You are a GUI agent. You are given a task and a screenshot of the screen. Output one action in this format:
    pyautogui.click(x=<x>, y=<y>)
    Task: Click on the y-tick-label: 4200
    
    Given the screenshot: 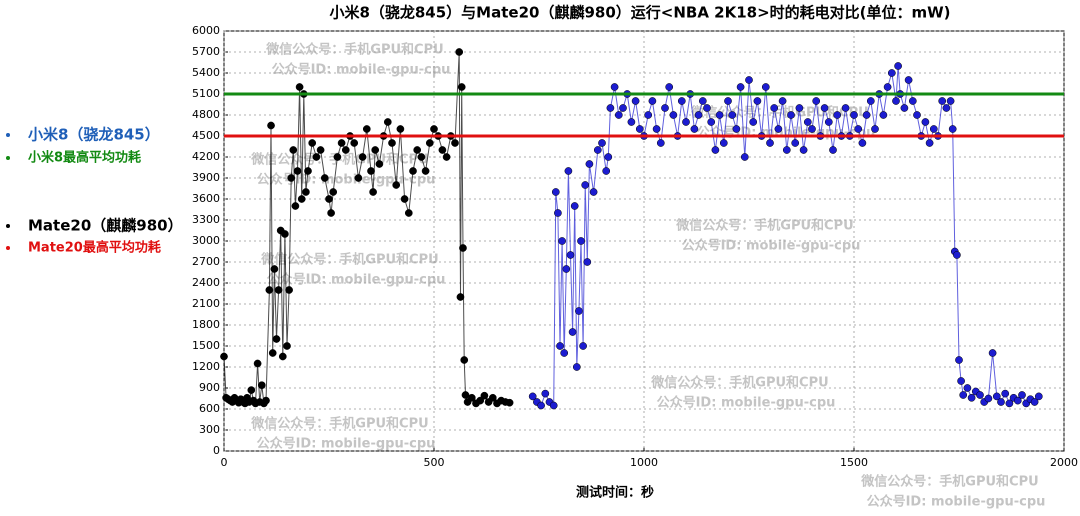 What is the action you would take?
    pyautogui.click(x=206, y=156)
    